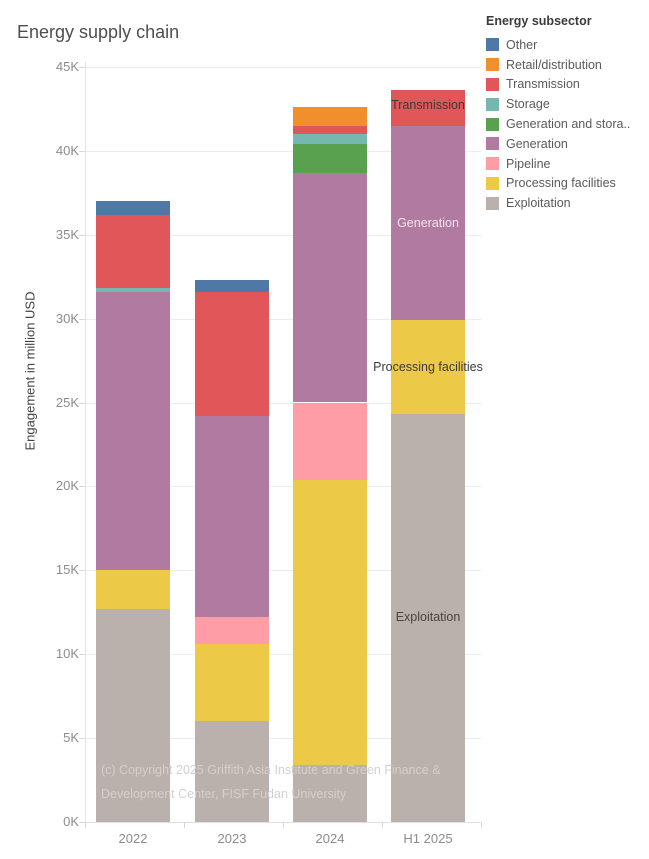  I want to click on bar-segment-2022-other, so click(133, 208).